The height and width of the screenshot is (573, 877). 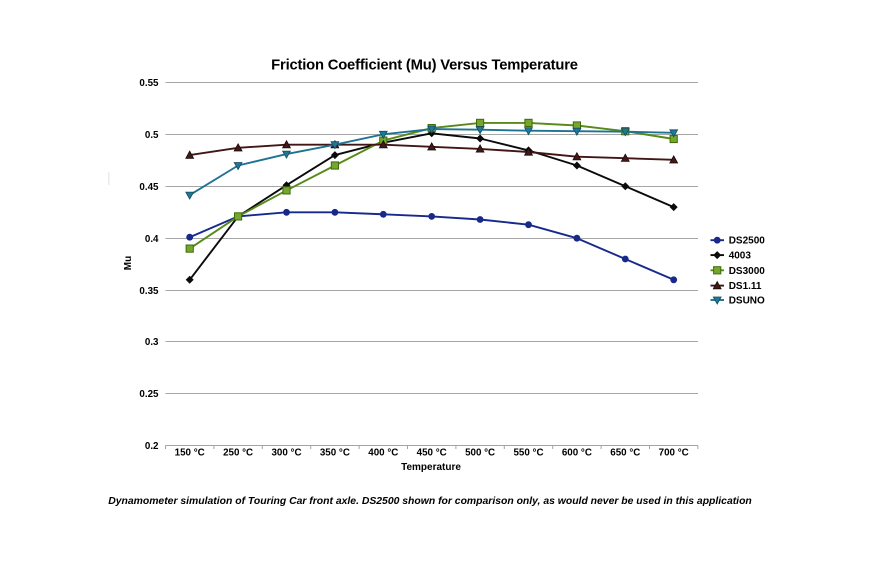 What do you see at coordinates (432, 452) in the screenshot?
I see `svg-text: 450 °C` at bounding box center [432, 452].